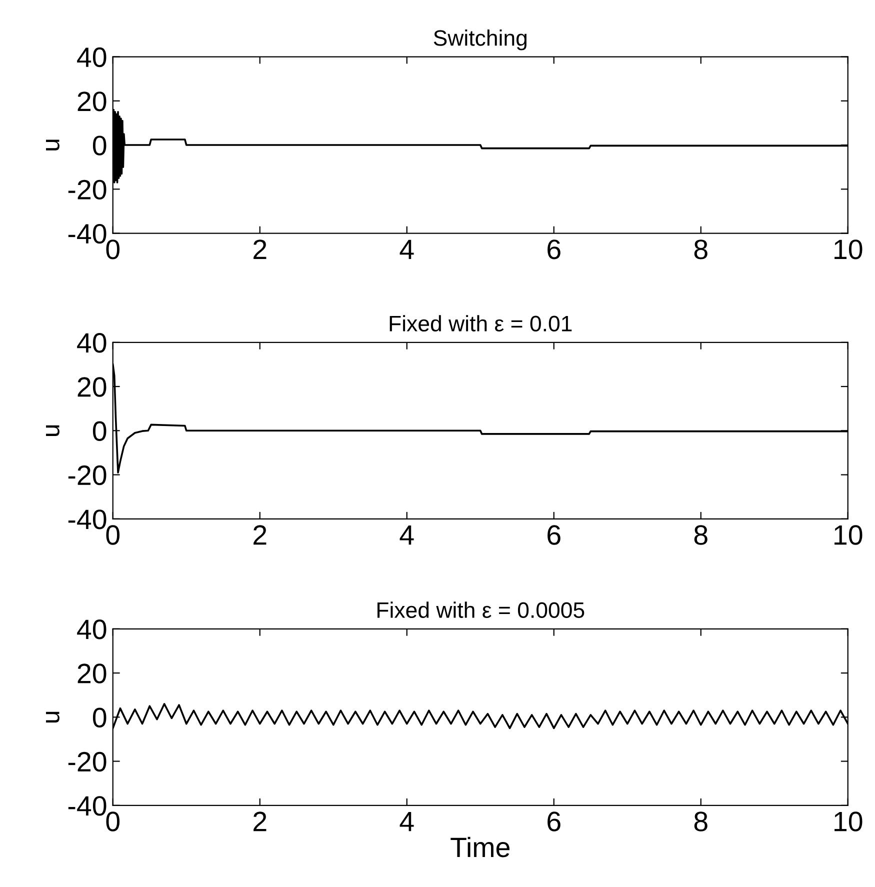 The height and width of the screenshot is (887, 875). Describe the element at coordinates (481, 323) in the screenshot. I see `chart-title: Fixed with ε = 0.01` at that location.